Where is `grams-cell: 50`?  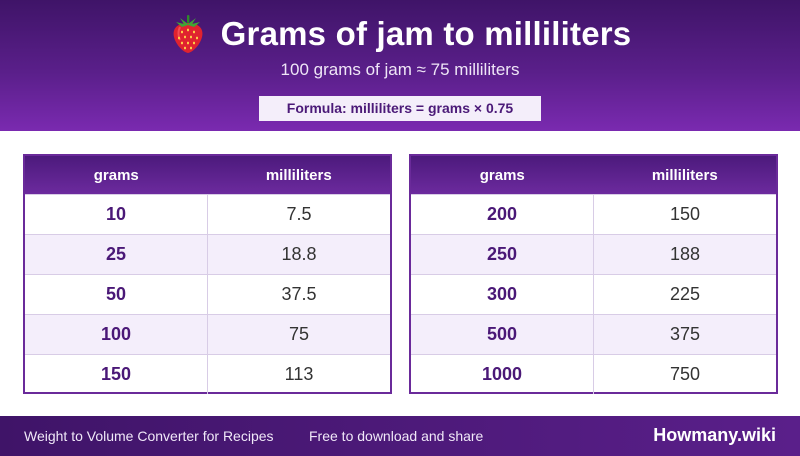
grams-cell: 50 is located at coordinates (116, 294).